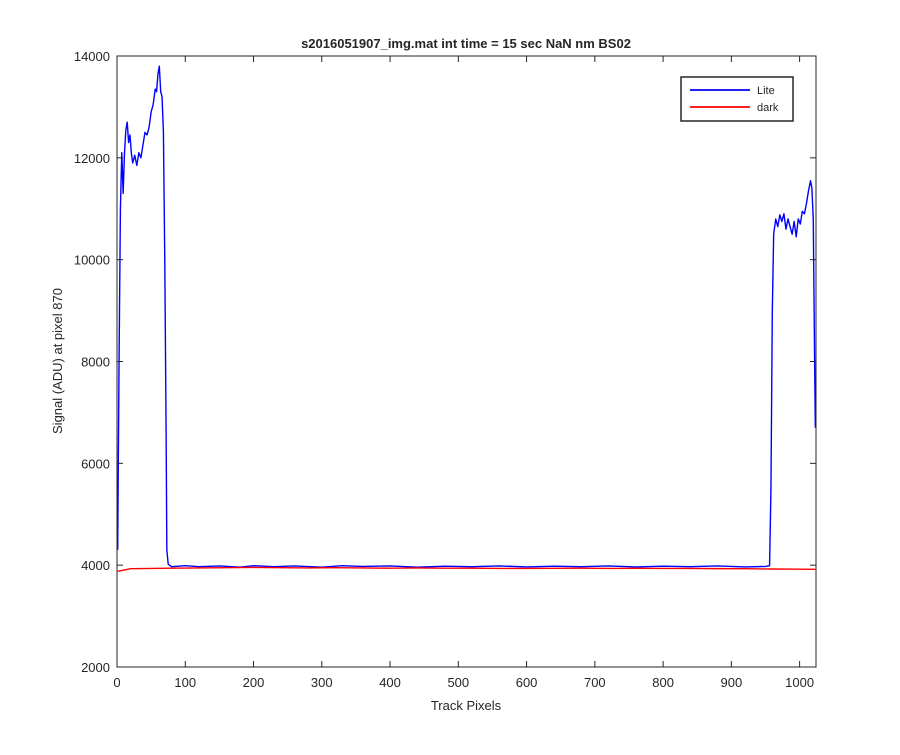 This screenshot has width=900, height=755. I want to click on y-tick-label: 8000, so click(95, 362).